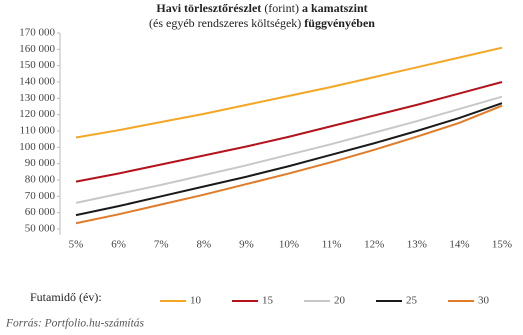  What do you see at coordinates (40, 212) in the screenshot?
I see `y-tick-label: 60 000` at bounding box center [40, 212].